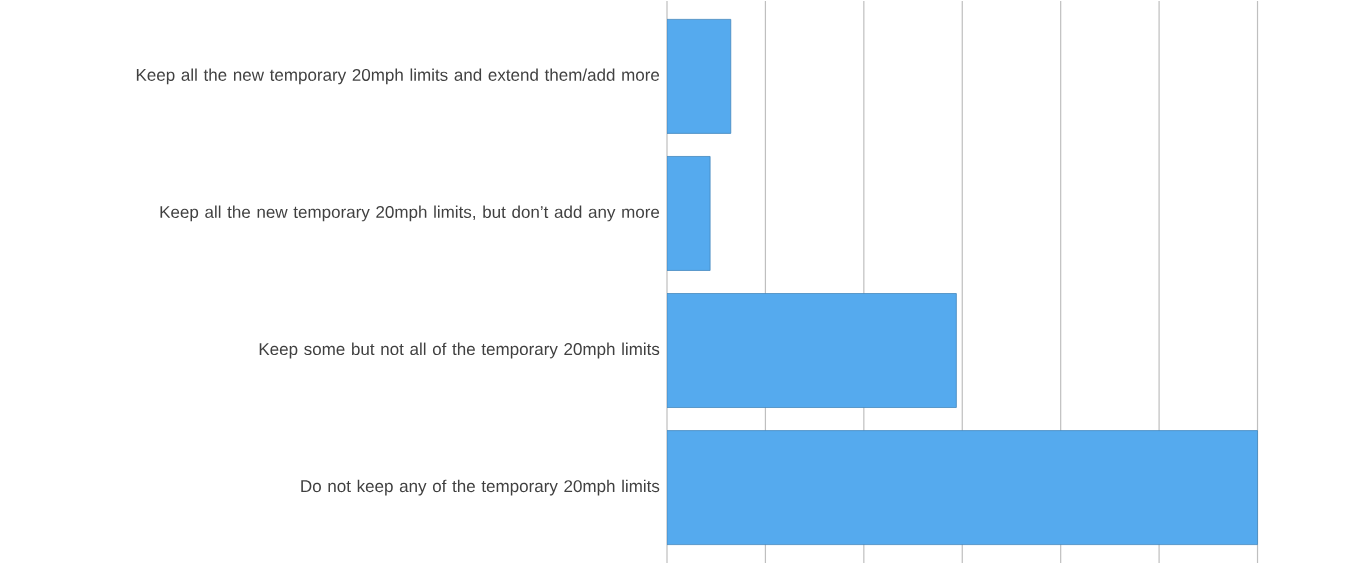  What do you see at coordinates (410, 213) in the screenshot?
I see `y-tick-label: Keep all the new temporary 20mph limits, but don’t add any more` at bounding box center [410, 213].